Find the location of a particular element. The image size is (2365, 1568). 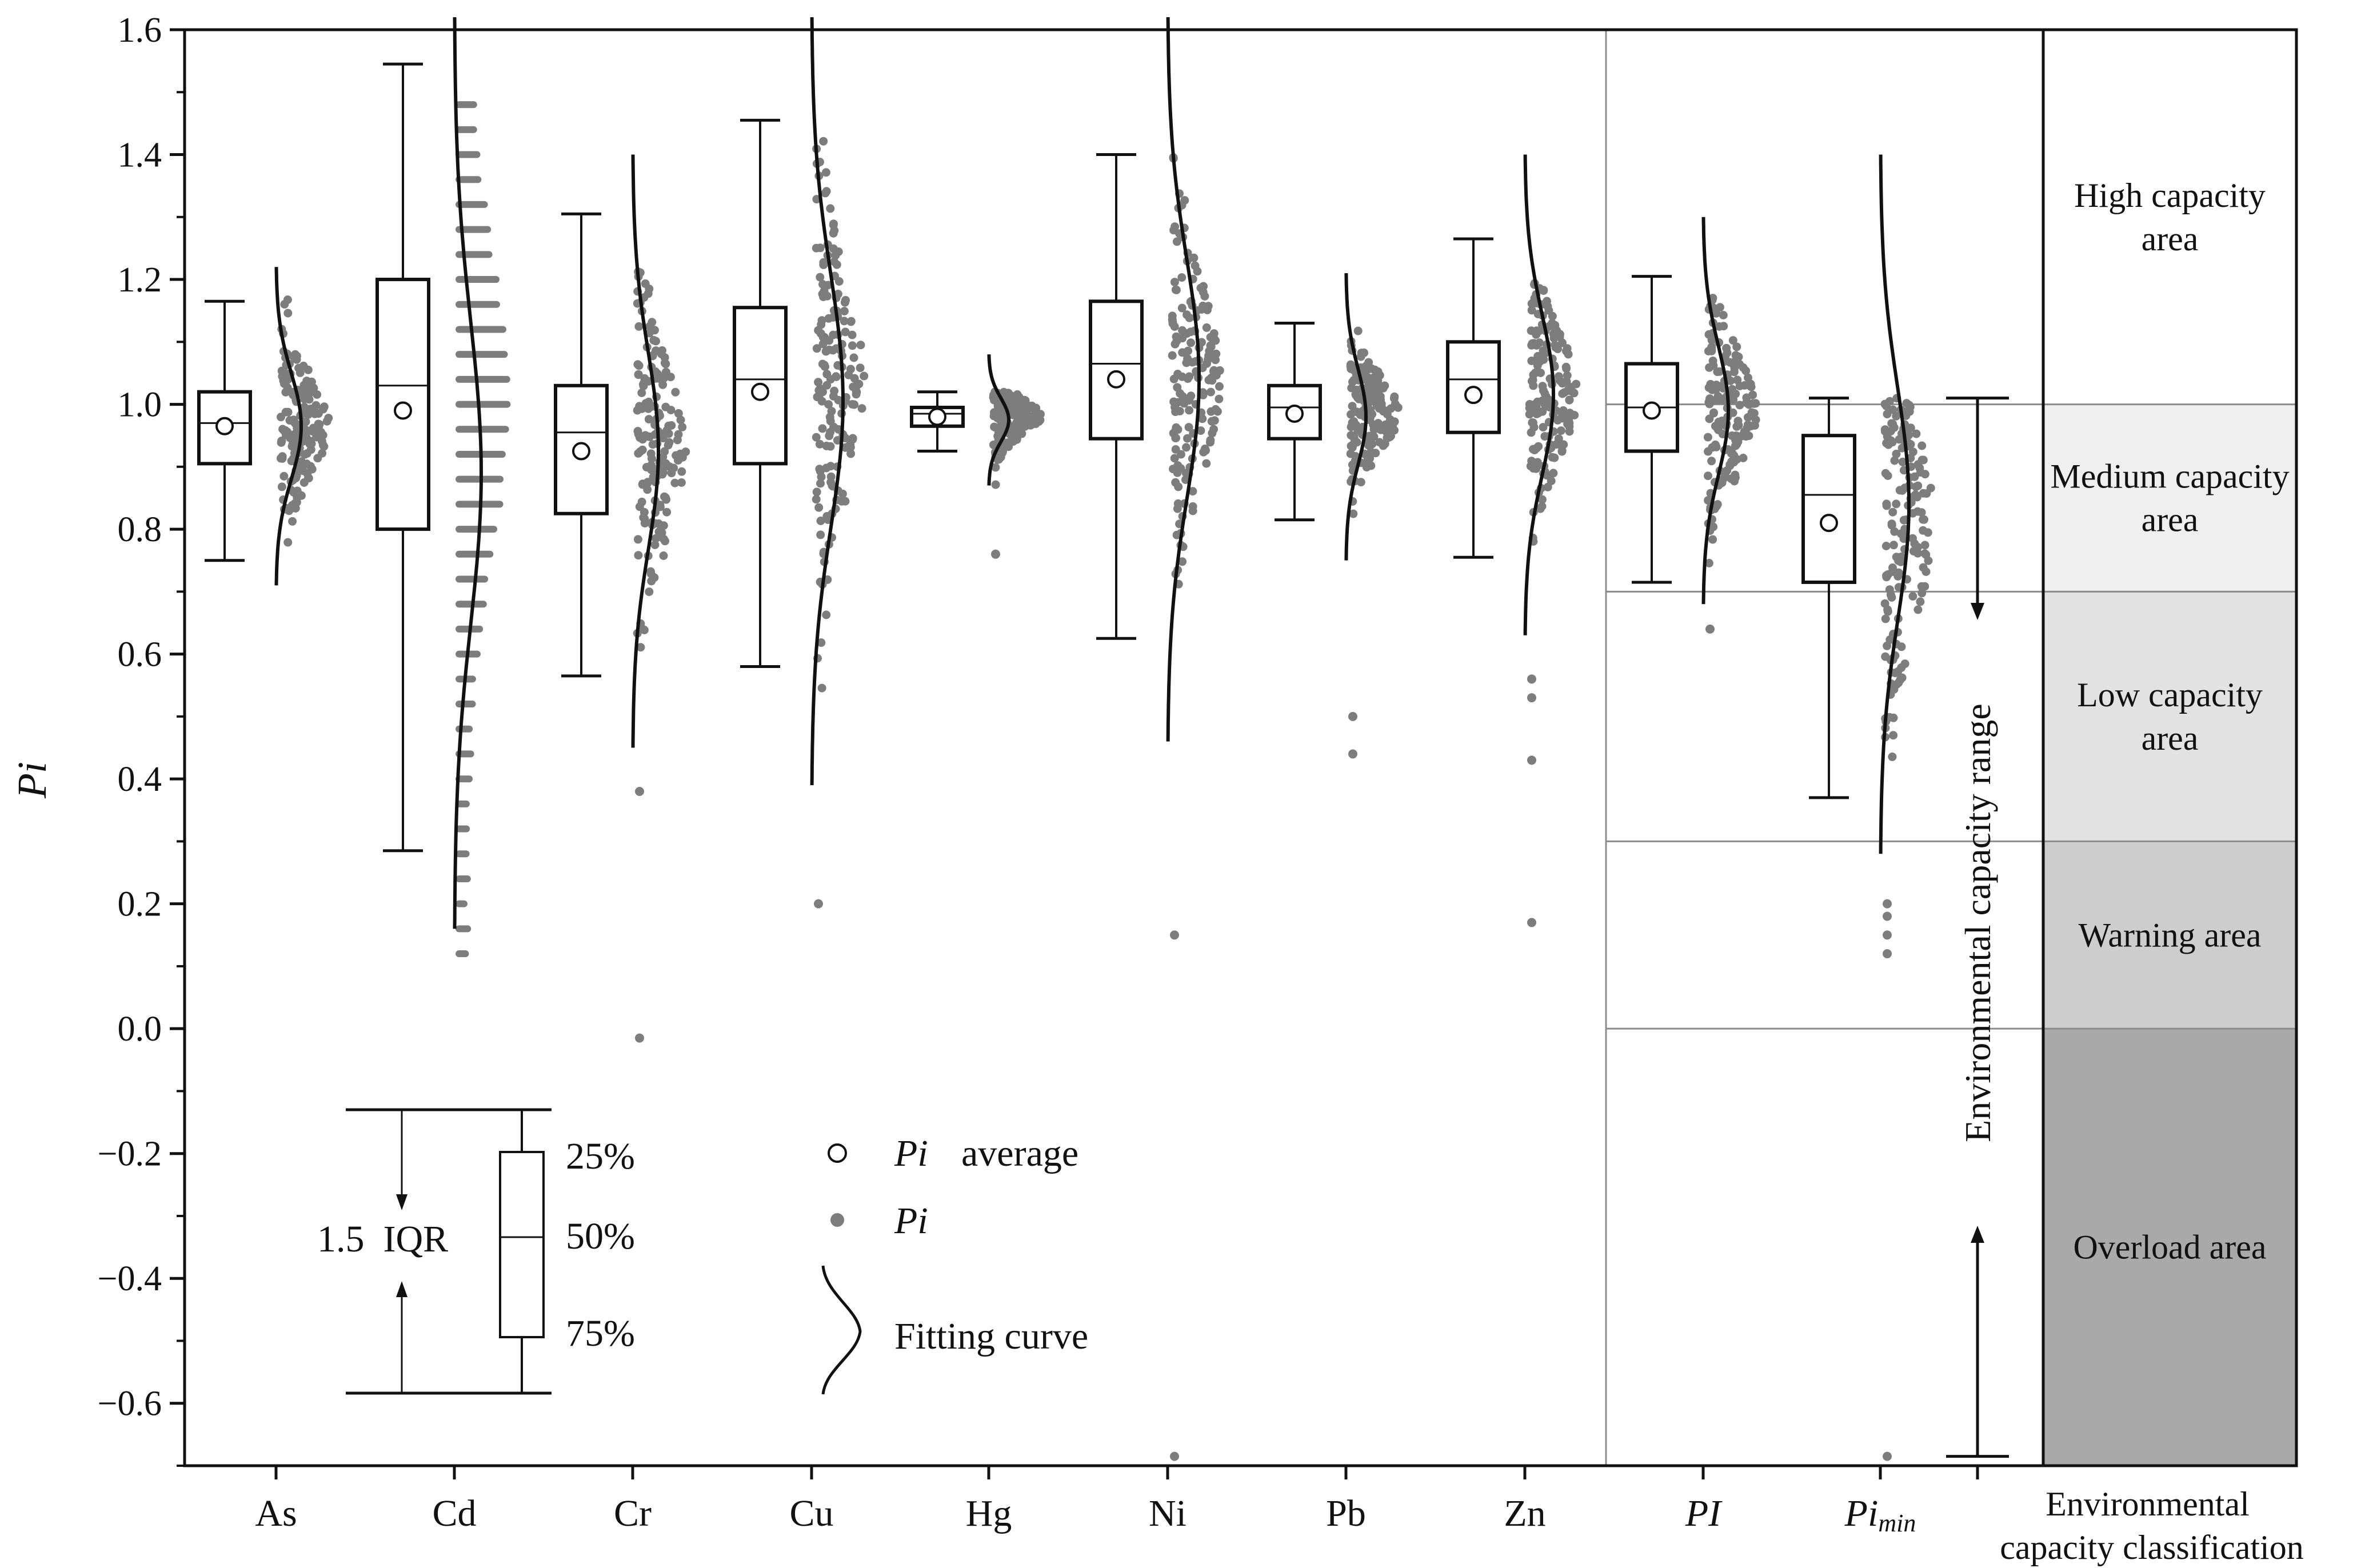

zone-label-0: High capacity area is located at coordinates (2170, 217).